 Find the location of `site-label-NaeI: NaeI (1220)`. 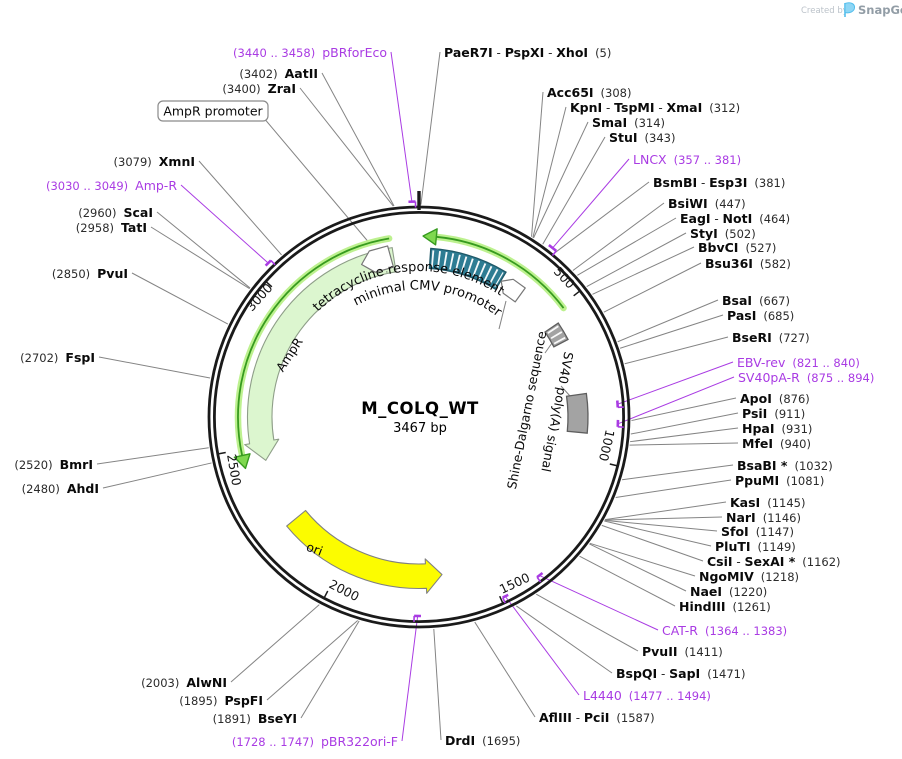

site-label-NaeI: NaeI (1220) is located at coordinates (728, 591).